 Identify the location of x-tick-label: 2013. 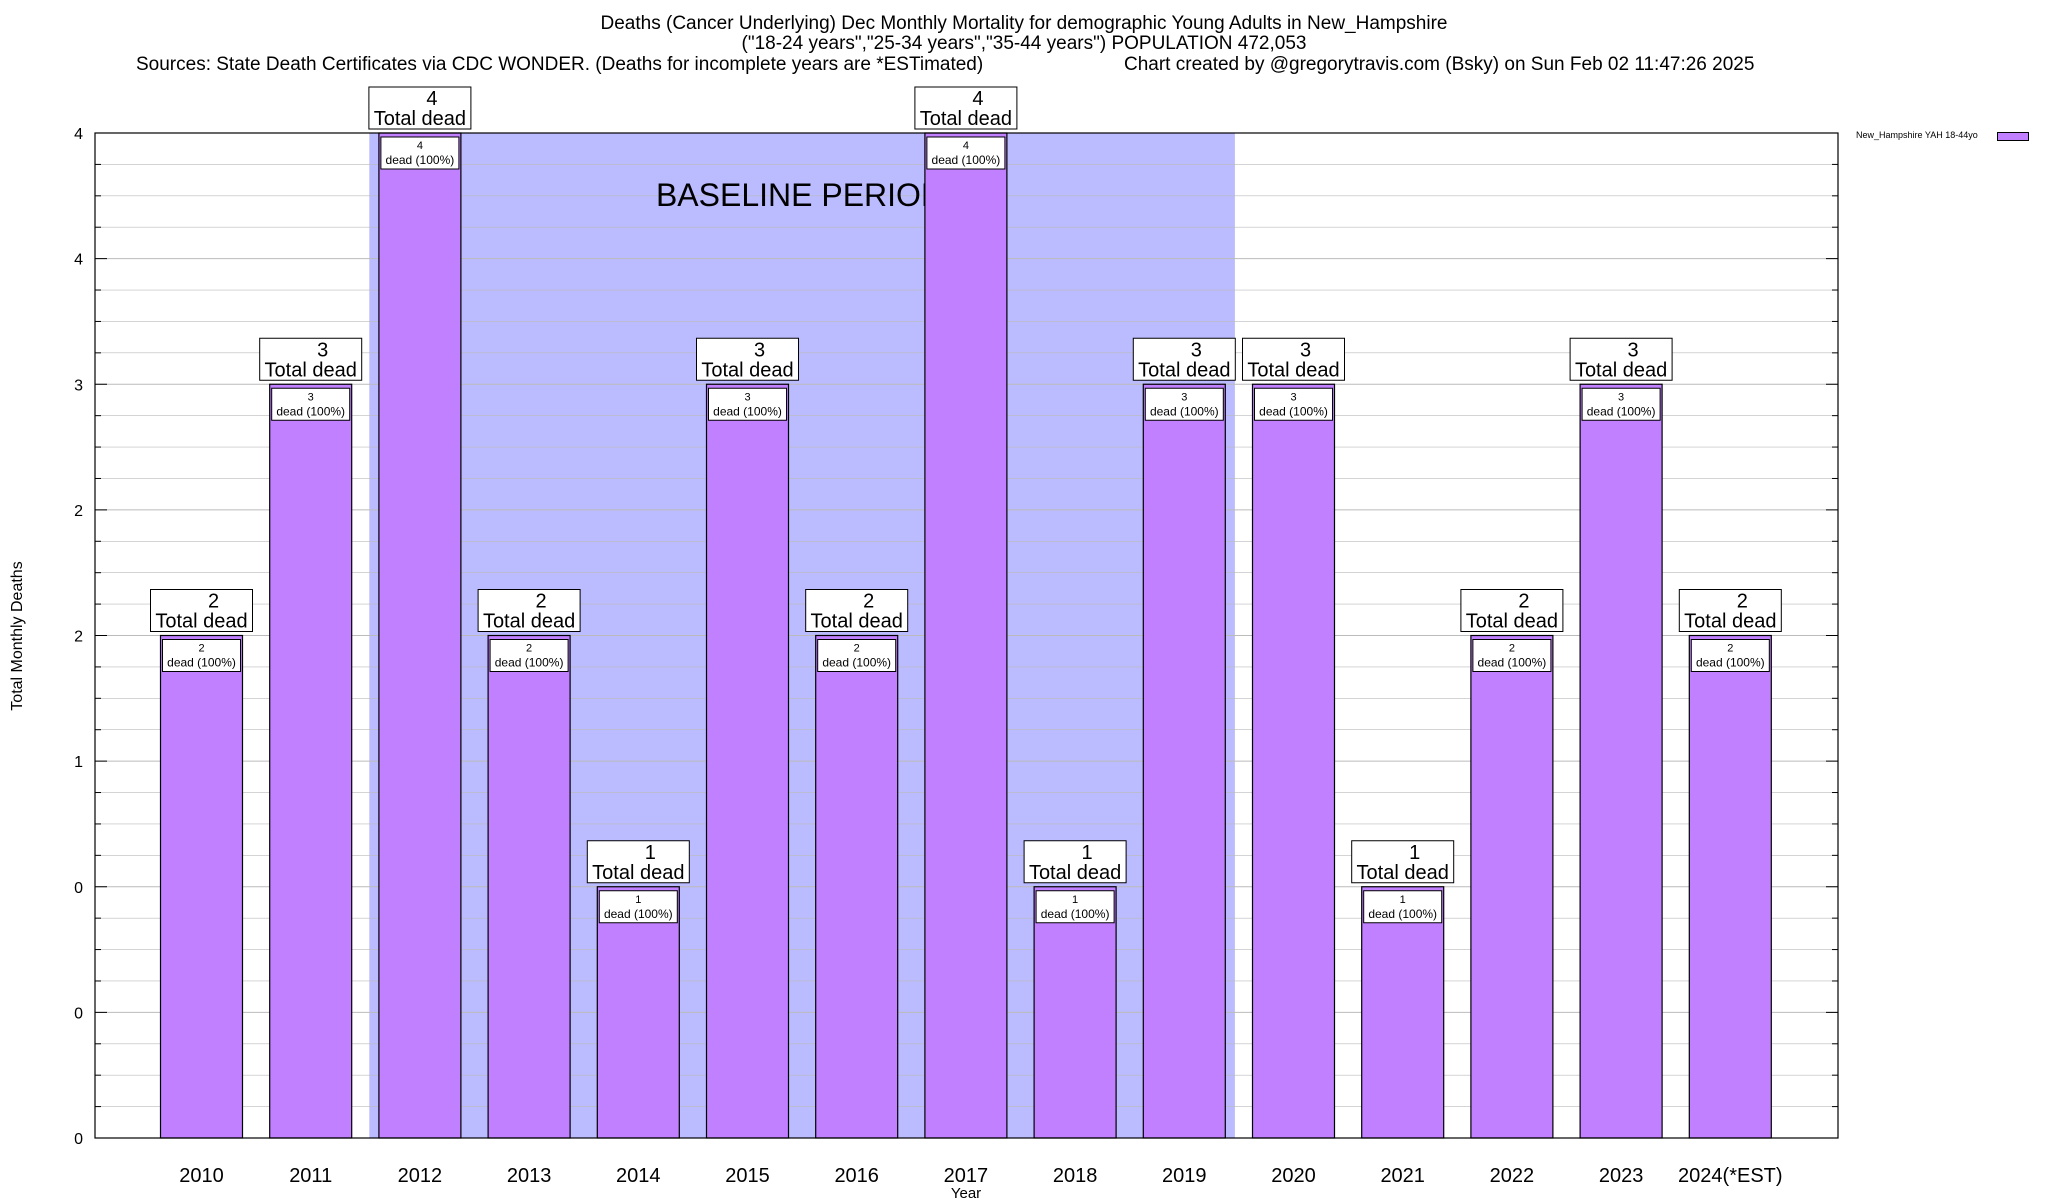
(529, 1176).